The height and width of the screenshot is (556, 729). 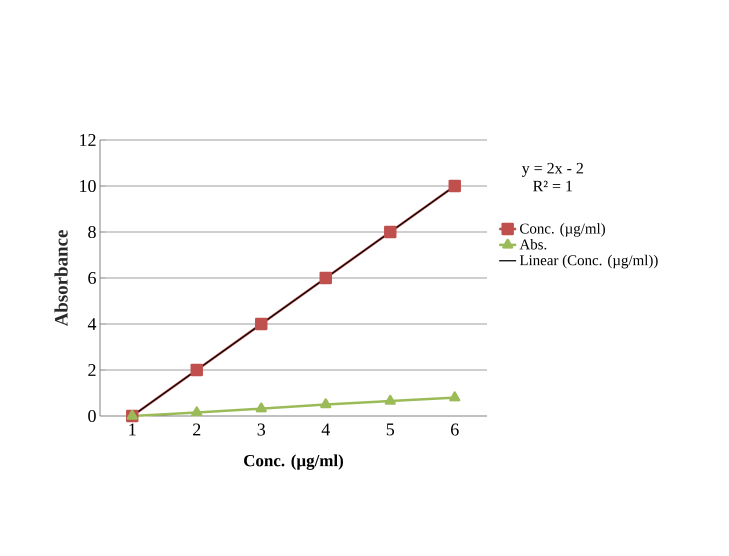 What do you see at coordinates (562, 230) in the screenshot?
I see `legend-label: Conc. (µg/ml)` at bounding box center [562, 230].